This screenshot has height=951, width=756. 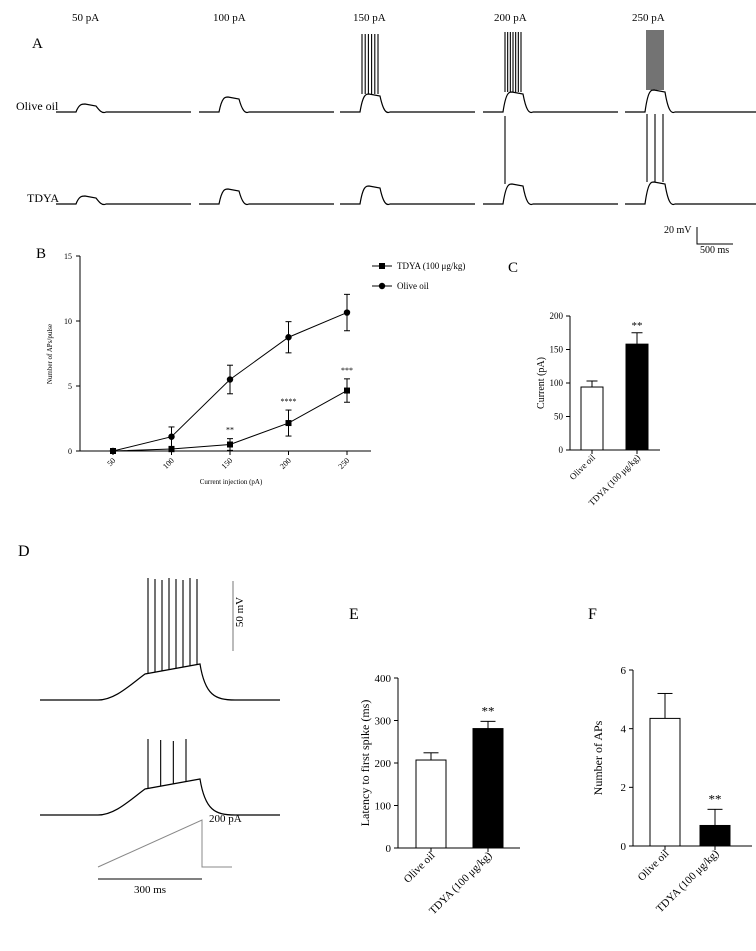 What do you see at coordinates (598, 757) in the screenshot?
I see `chartF-ylabel: Number of APs` at bounding box center [598, 757].